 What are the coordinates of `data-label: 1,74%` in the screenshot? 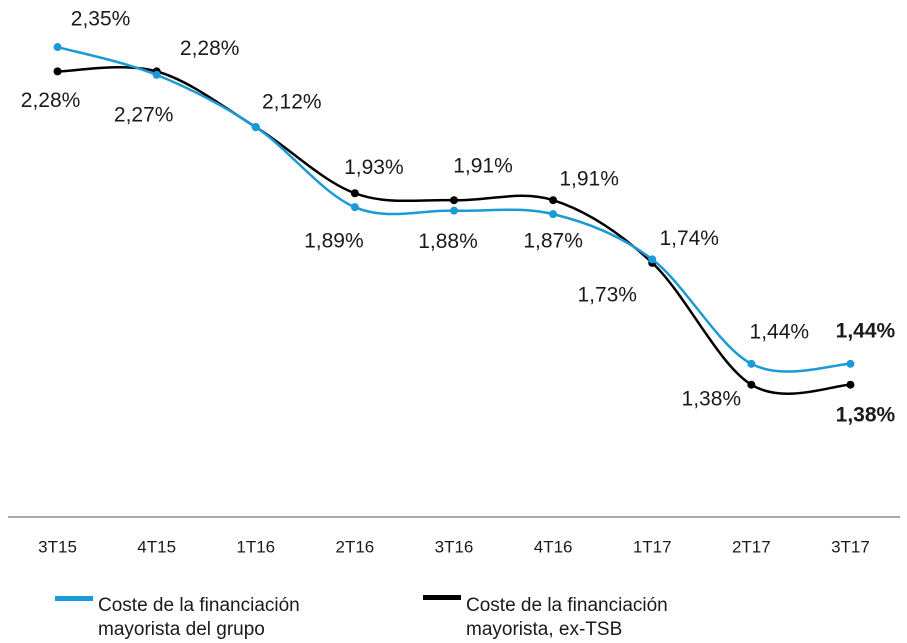 It's located at (689, 238).